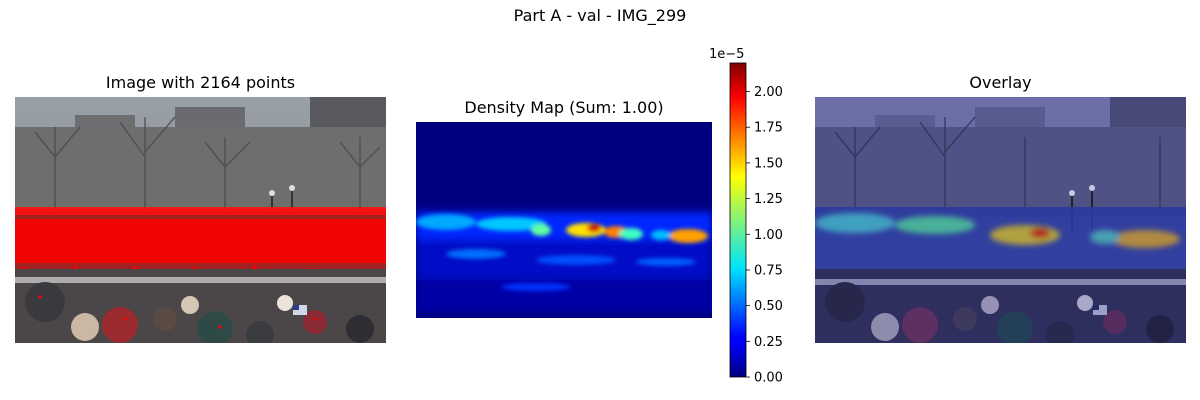 Image resolution: width=1200 pixels, height=400 pixels. I want to click on colorbar-tick-label: 0.75, so click(768, 270).